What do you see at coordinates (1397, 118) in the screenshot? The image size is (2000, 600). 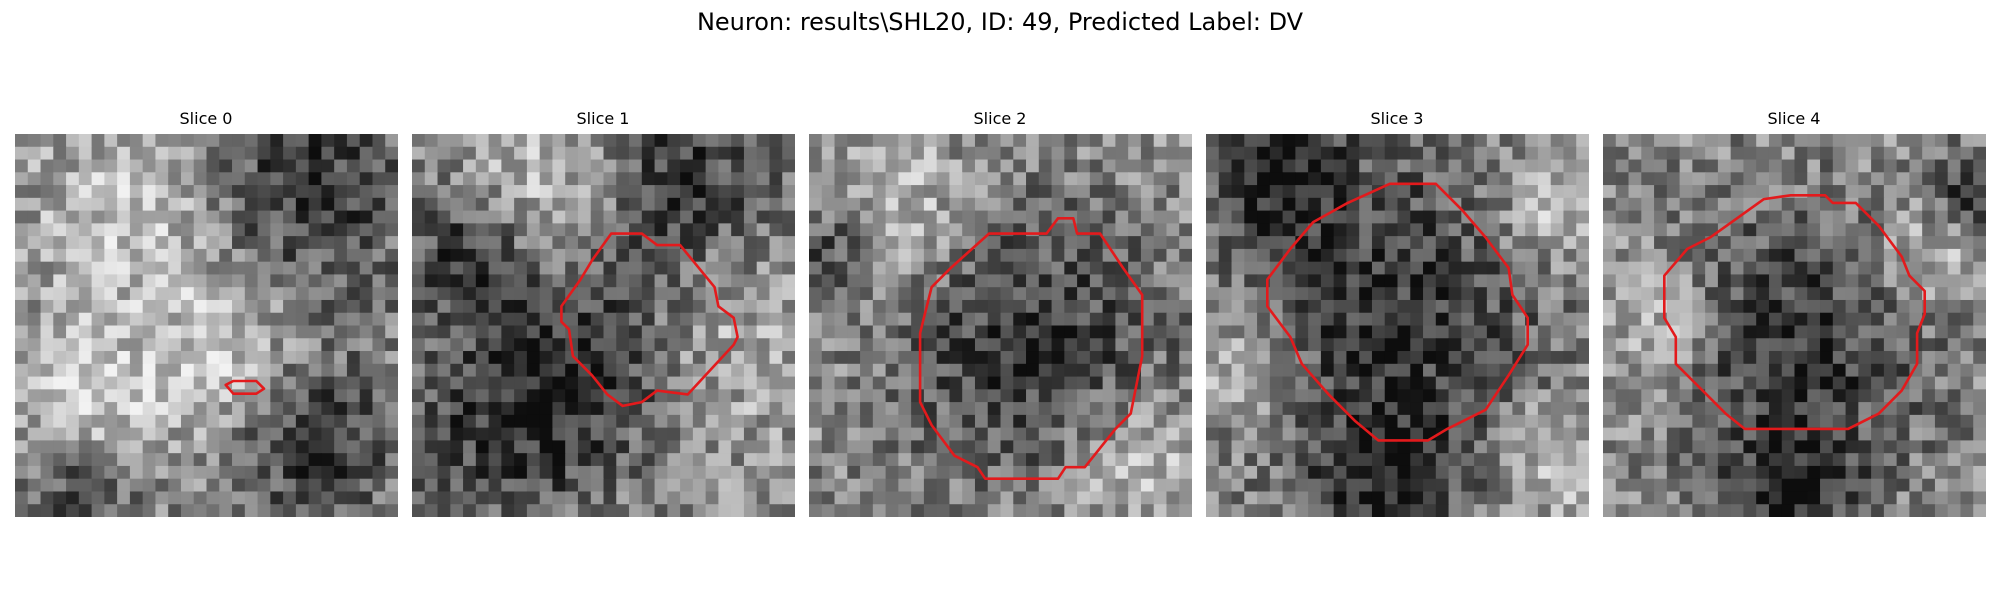 I see `slice-title: Slice 3` at bounding box center [1397, 118].